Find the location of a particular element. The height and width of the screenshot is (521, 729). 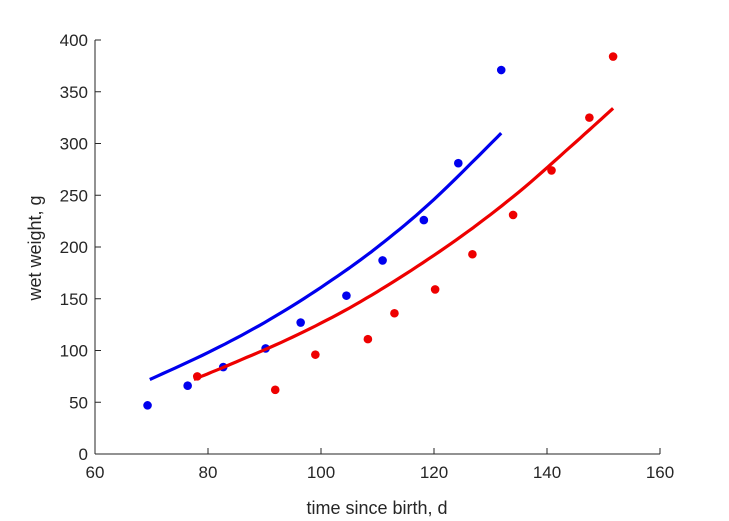

y-tick-label: 200 is located at coordinates (74, 247).